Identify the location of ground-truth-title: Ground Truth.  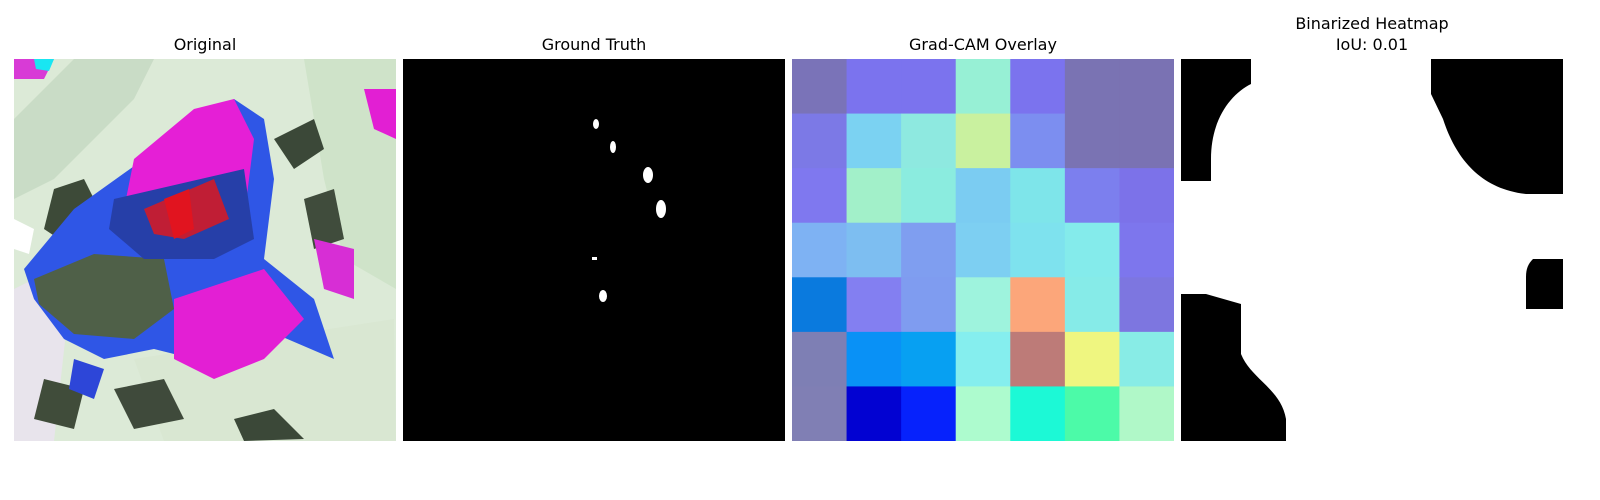
(594, 44).